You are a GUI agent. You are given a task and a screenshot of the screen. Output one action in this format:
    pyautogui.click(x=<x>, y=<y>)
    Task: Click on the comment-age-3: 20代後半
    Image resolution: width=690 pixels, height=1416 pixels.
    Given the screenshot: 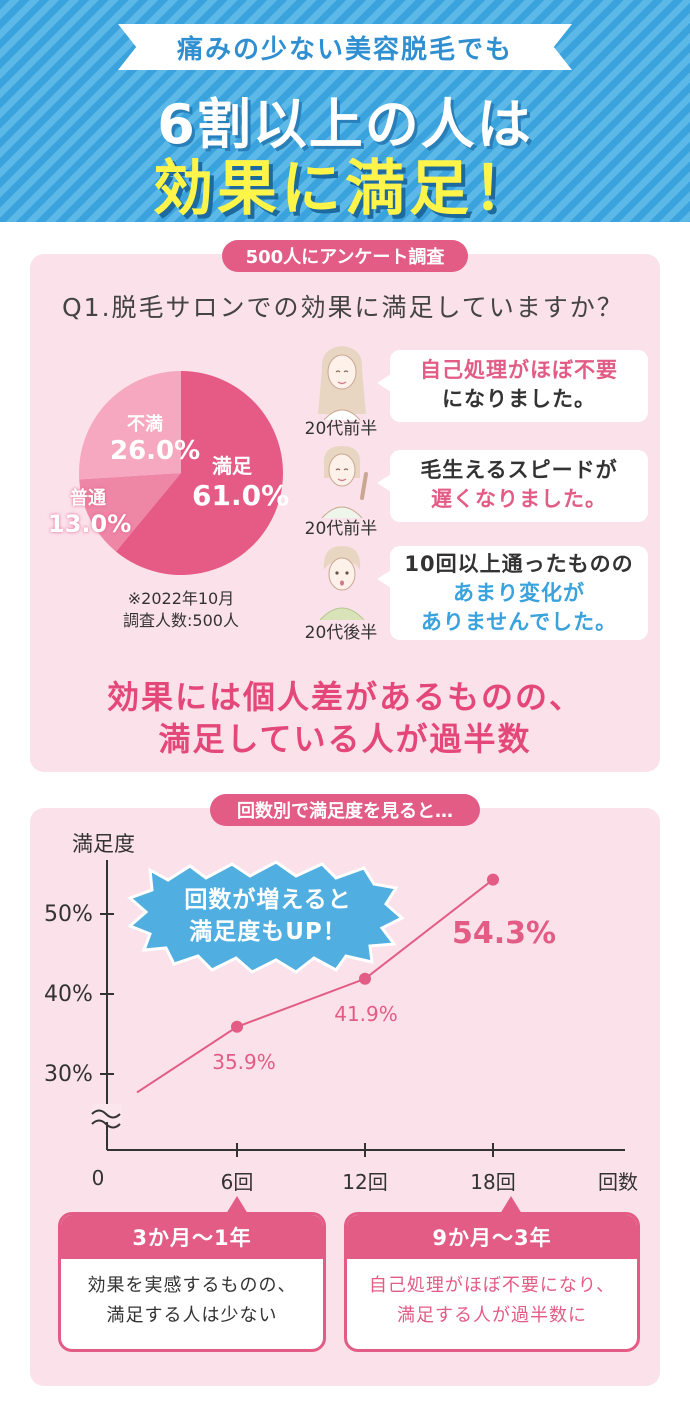 What is the action you would take?
    pyautogui.click(x=341, y=633)
    